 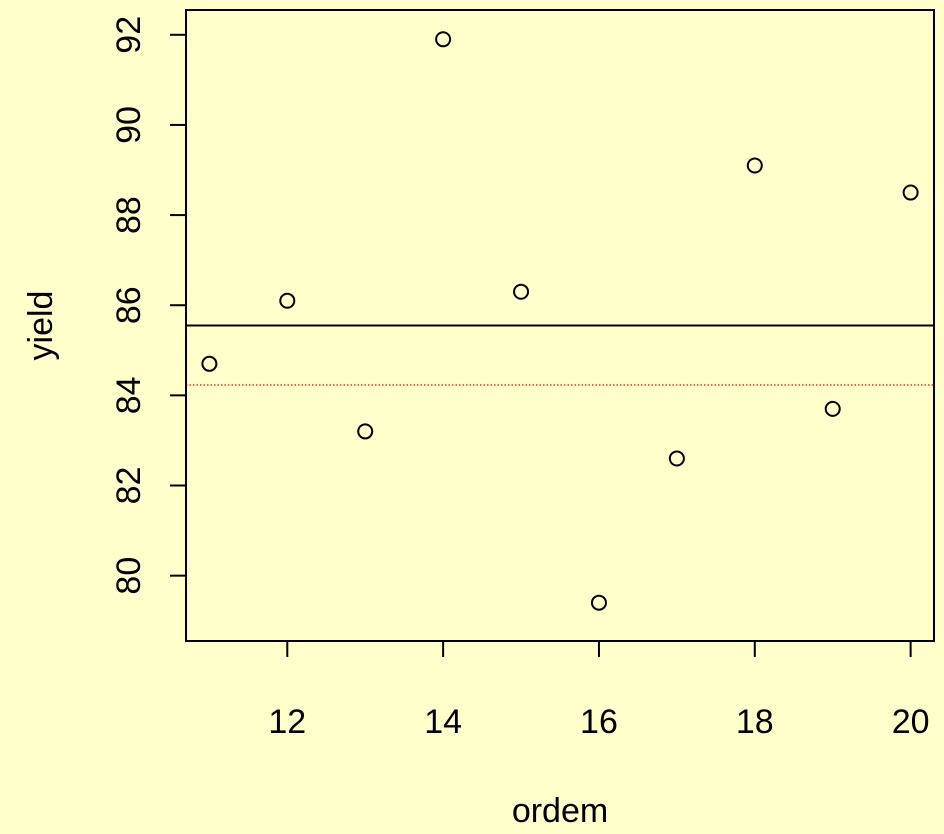 What do you see at coordinates (560, 355) in the screenshot?
I see `reference-lines` at bounding box center [560, 355].